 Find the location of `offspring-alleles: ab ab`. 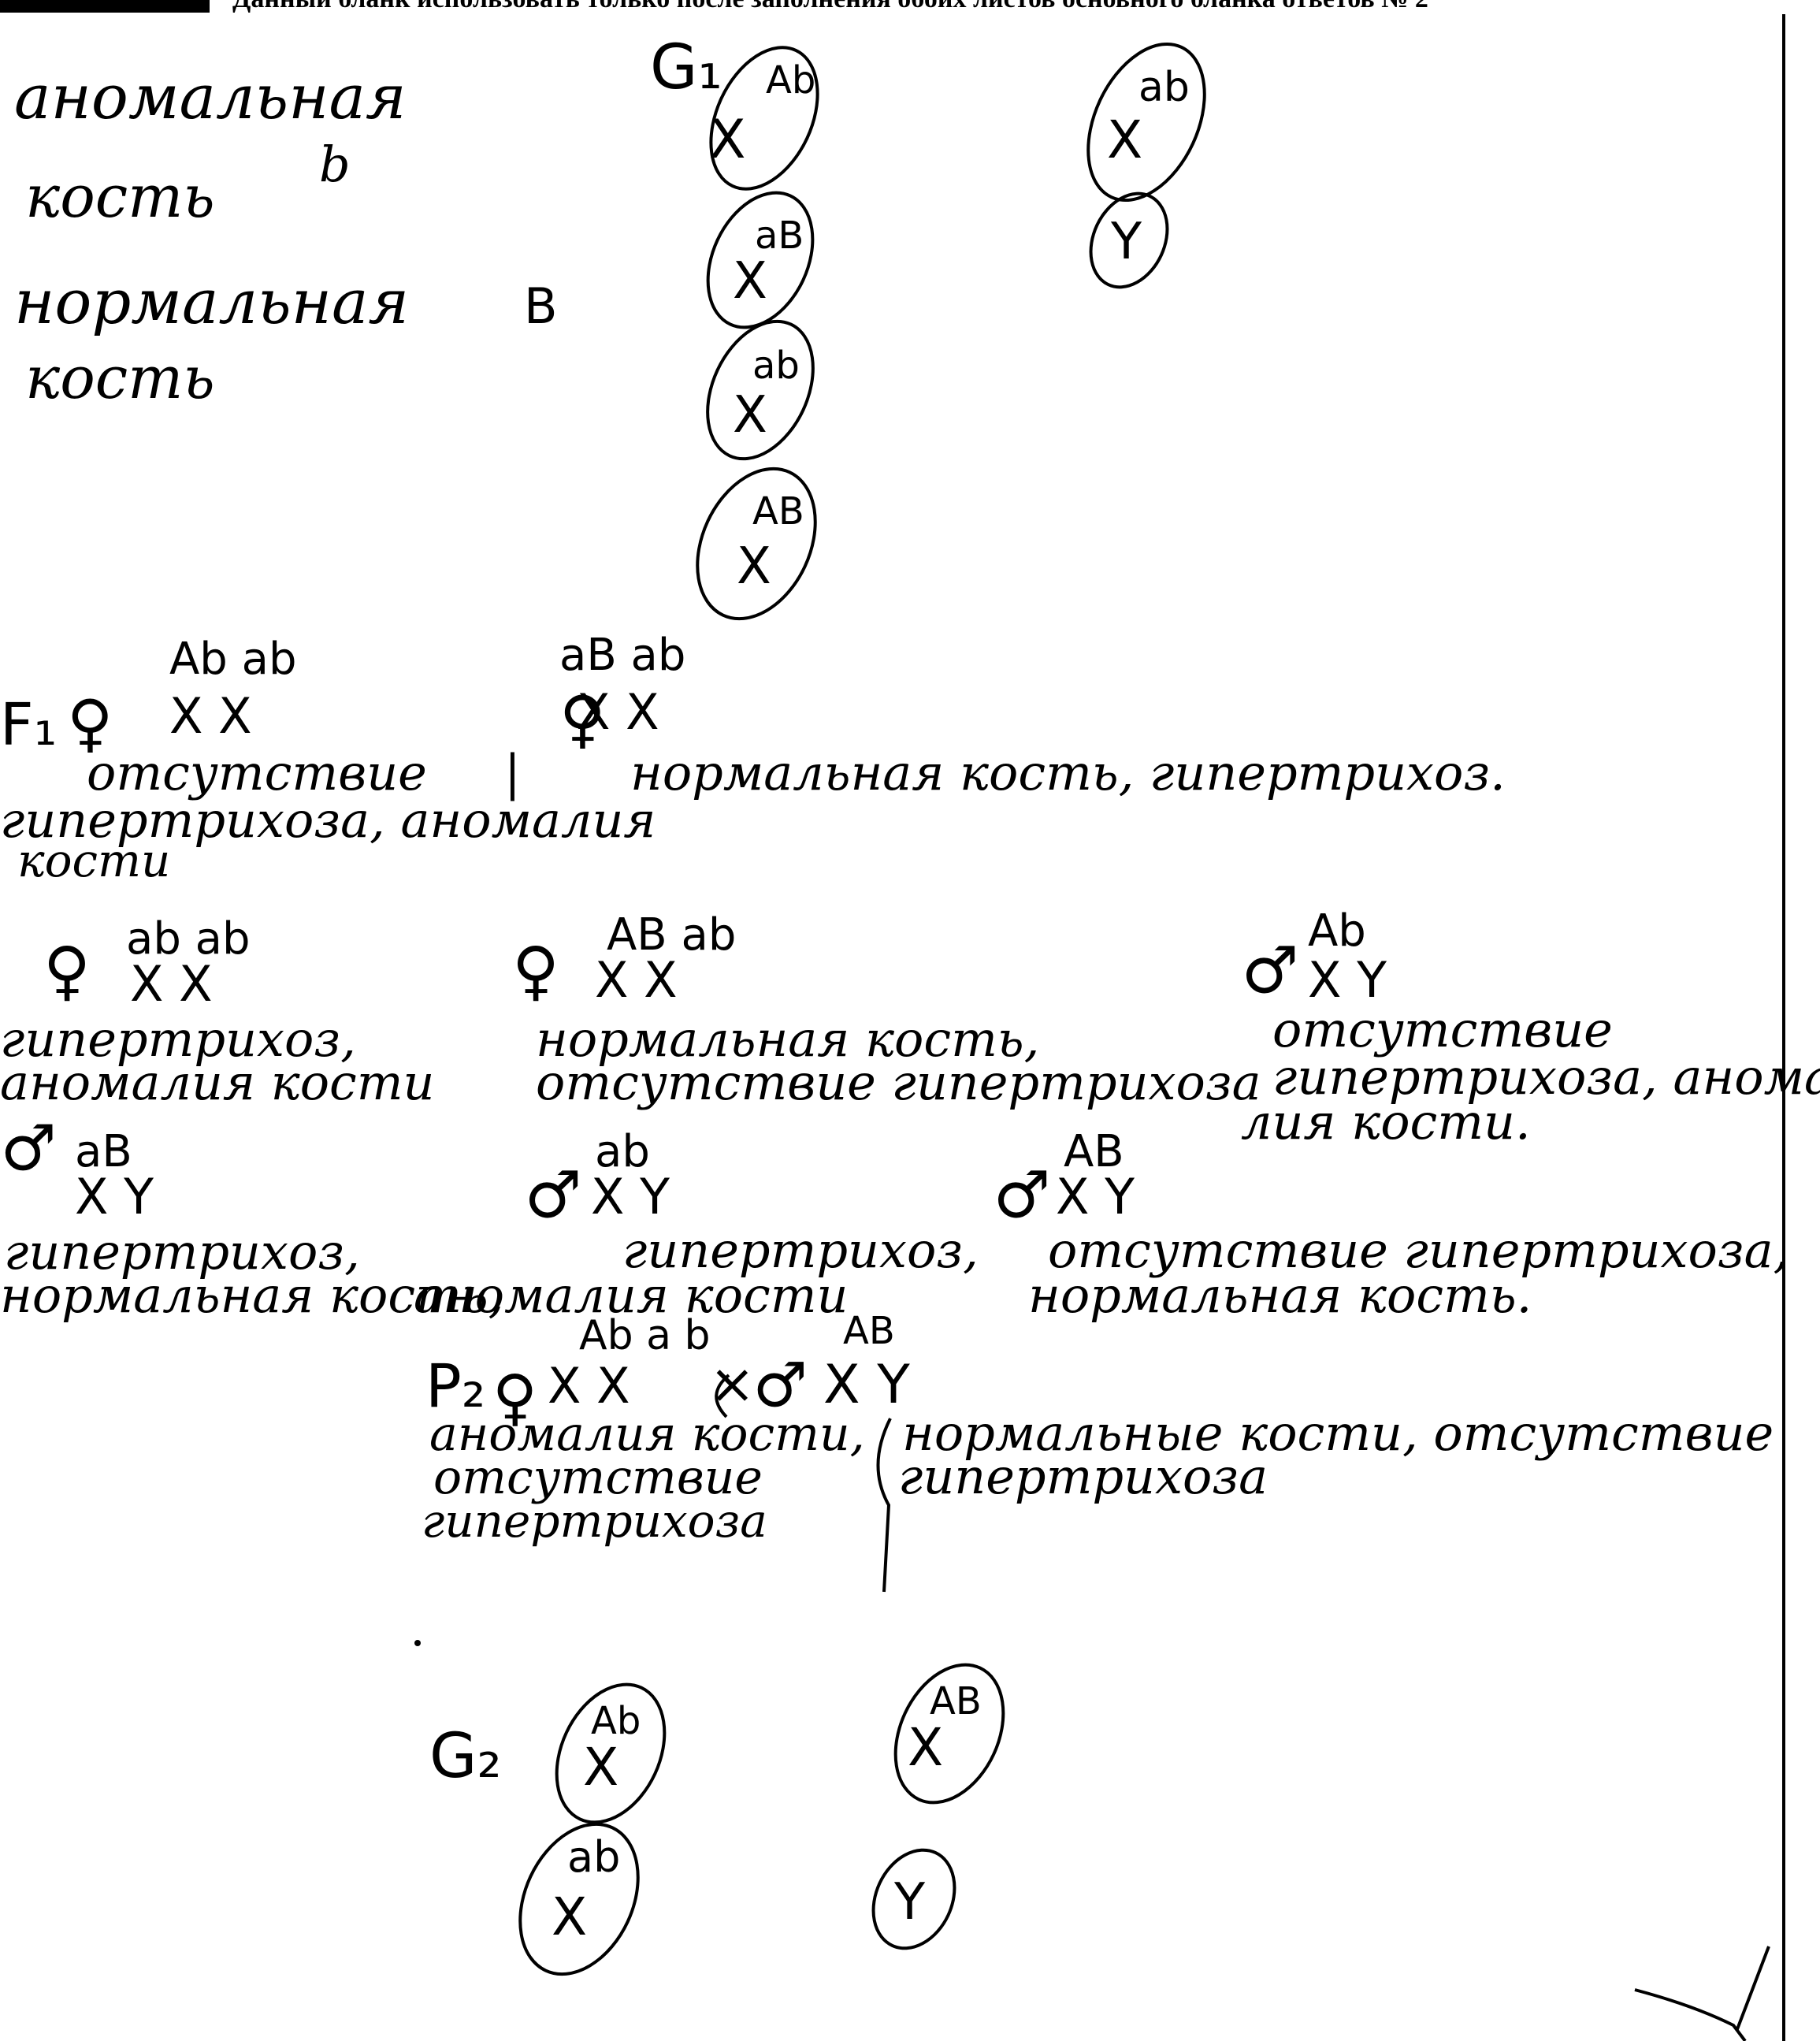

offspring-alleles: ab ab is located at coordinates (188, 939).